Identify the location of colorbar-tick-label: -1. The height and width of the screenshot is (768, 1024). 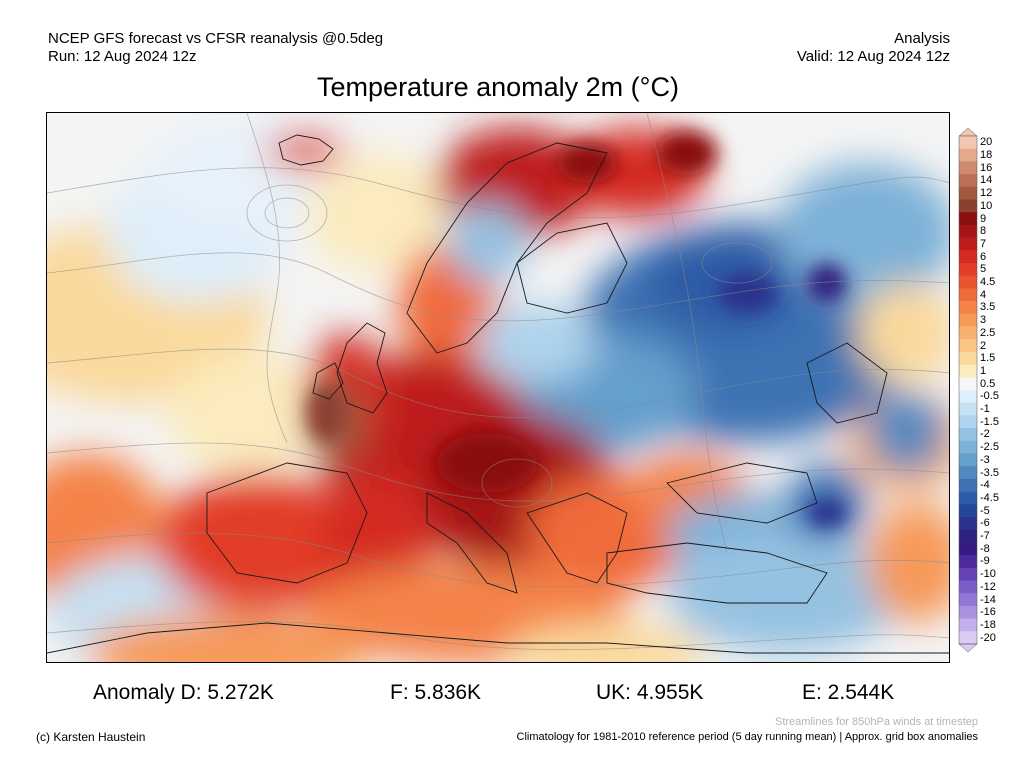
(985, 409).